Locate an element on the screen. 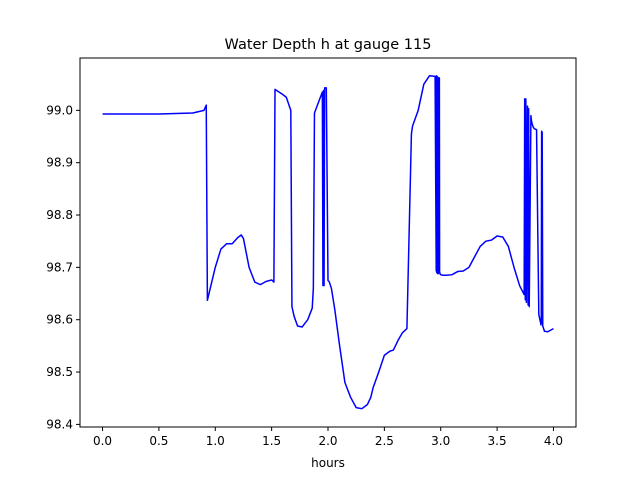 This screenshot has height=480, width=640. x-tick-label: 3.0 is located at coordinates (440, 441).